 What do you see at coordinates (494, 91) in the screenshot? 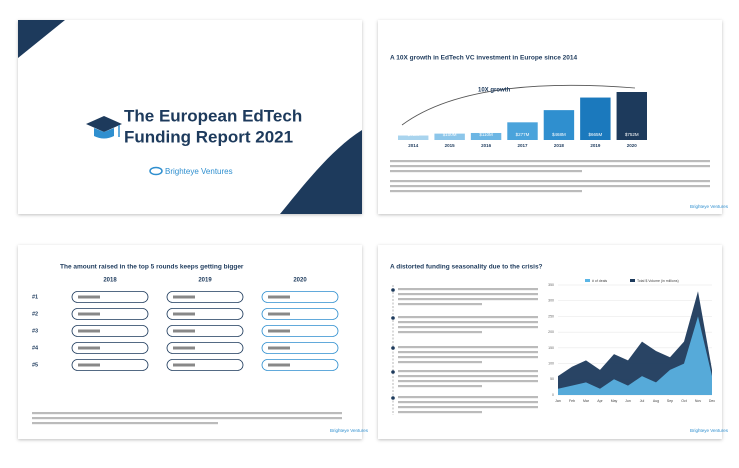
I see `annotation: 10X growth` at bounding box center [494, 91].